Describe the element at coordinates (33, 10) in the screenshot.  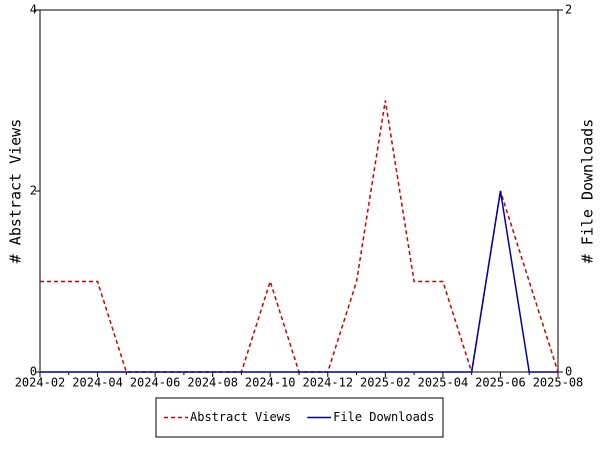
I see `y-tick-label: 4` at that location.